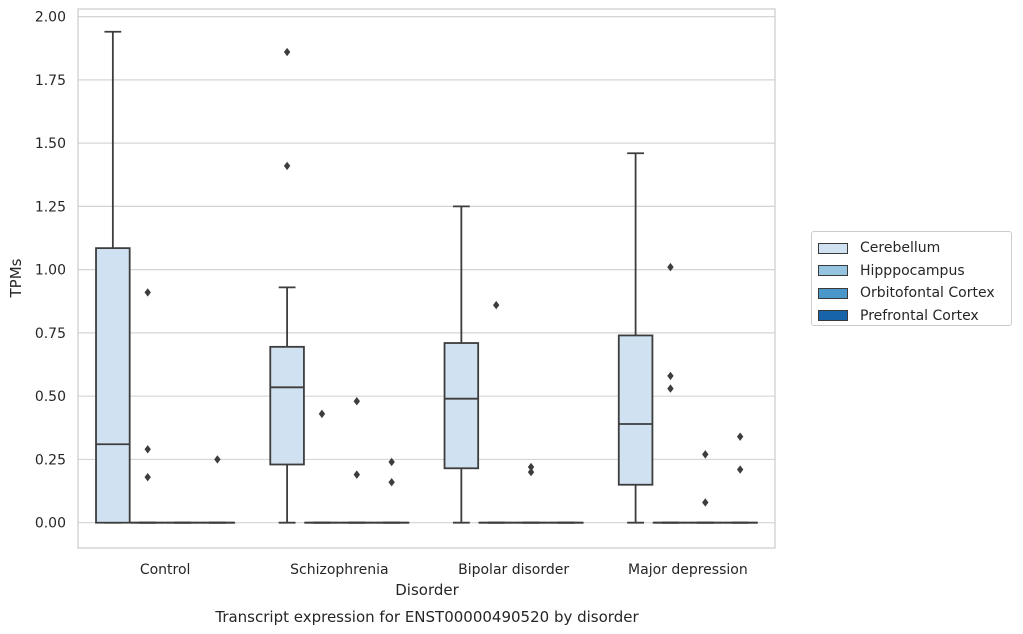 The width and height of the screenshot is (1023, 634). I want to click on legend-item: Hipppocampus, so click(914, 271).